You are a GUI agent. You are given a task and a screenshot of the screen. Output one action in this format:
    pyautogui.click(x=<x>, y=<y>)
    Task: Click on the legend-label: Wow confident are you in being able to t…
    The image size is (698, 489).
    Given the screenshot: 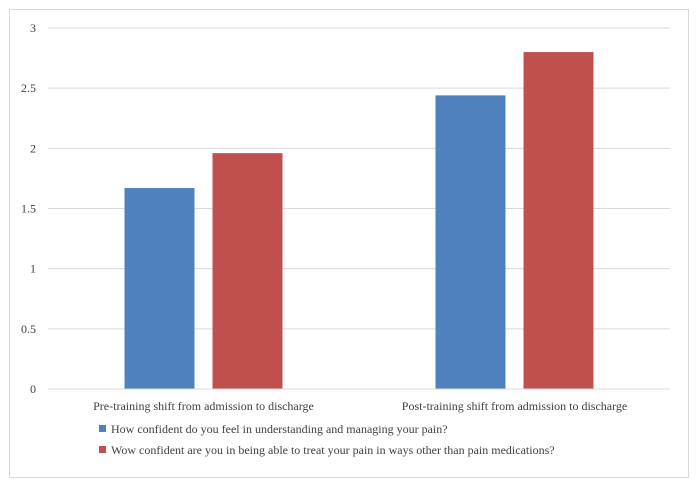 What is the action you would take?
    pyautogui.click(x=333, y=450)
    